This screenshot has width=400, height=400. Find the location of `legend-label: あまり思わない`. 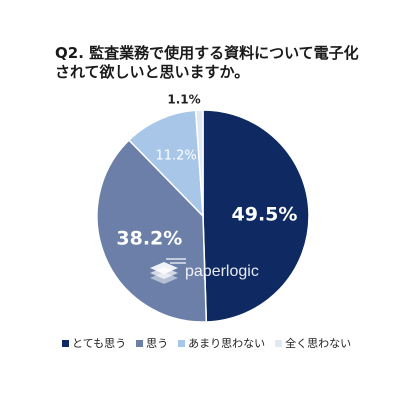

legend-label: あまり思わない is located at coordinates (227, 343).